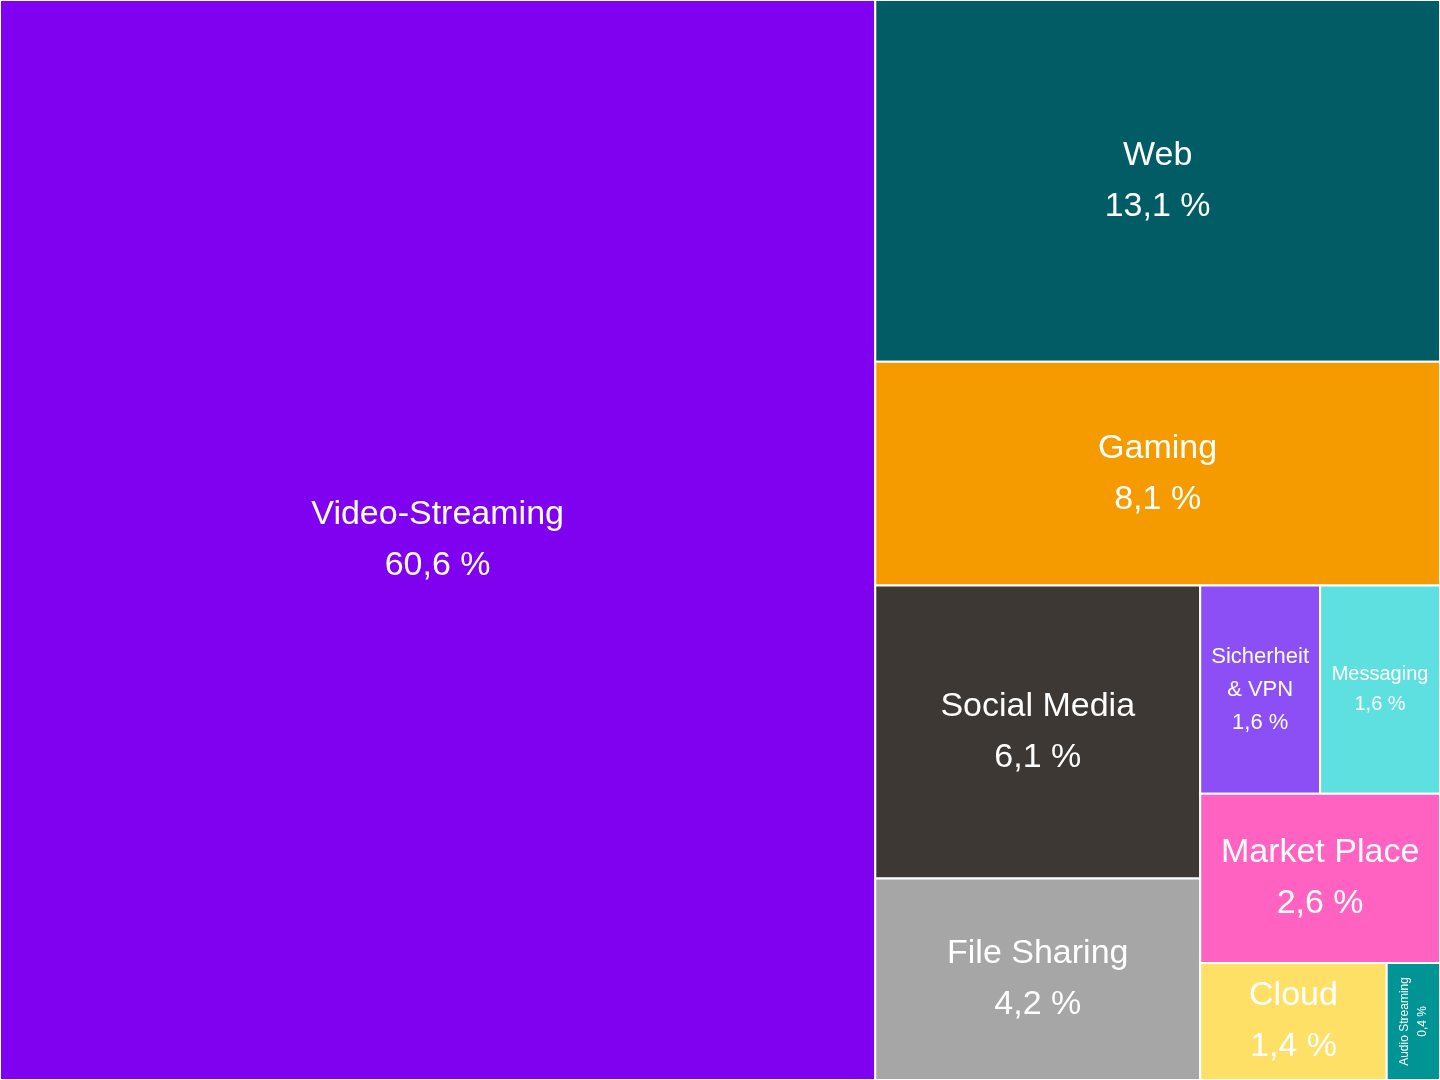  What do you see at coordinates (1038, 1002) in the screenshot?
I see `data-label: 4,2 %` at bounding box center [1038, 1002].